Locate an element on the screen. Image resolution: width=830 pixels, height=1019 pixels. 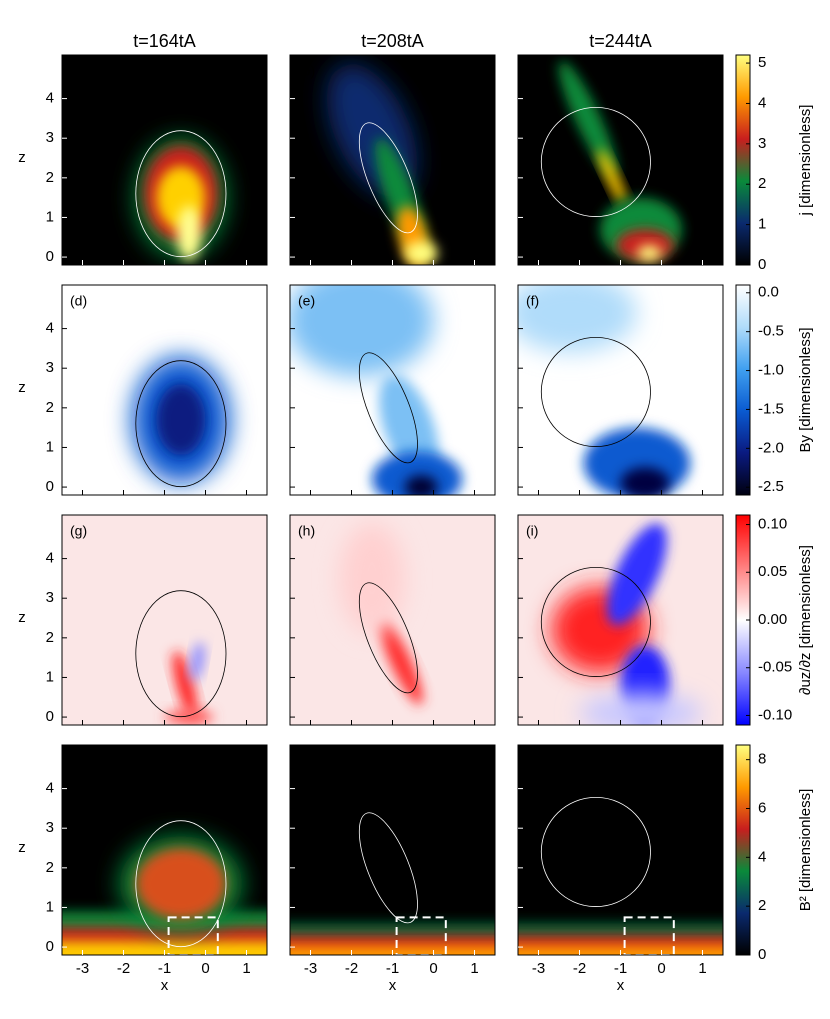
panel-label: (k) is located at coordinates (306, 761).